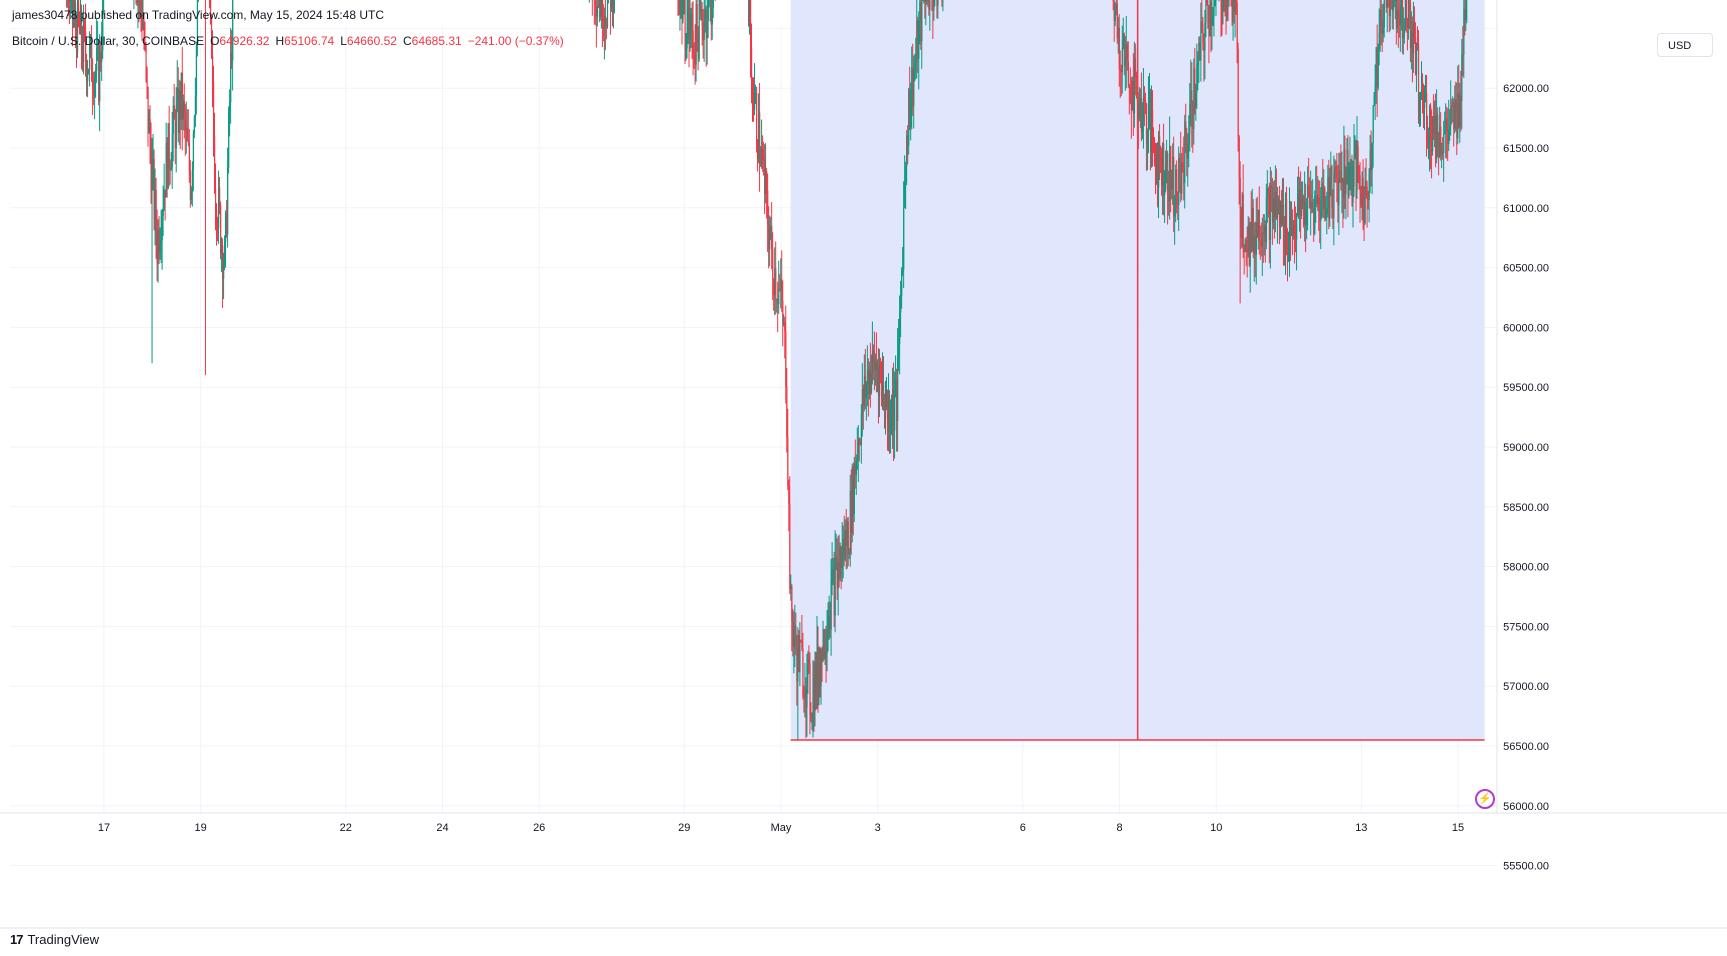 Image resolution: width=1727 pixels, height=956 pixels. Describe the element at coordinates (442, 828) in the screenshot. I see `x-tick-label: 24` at that location.